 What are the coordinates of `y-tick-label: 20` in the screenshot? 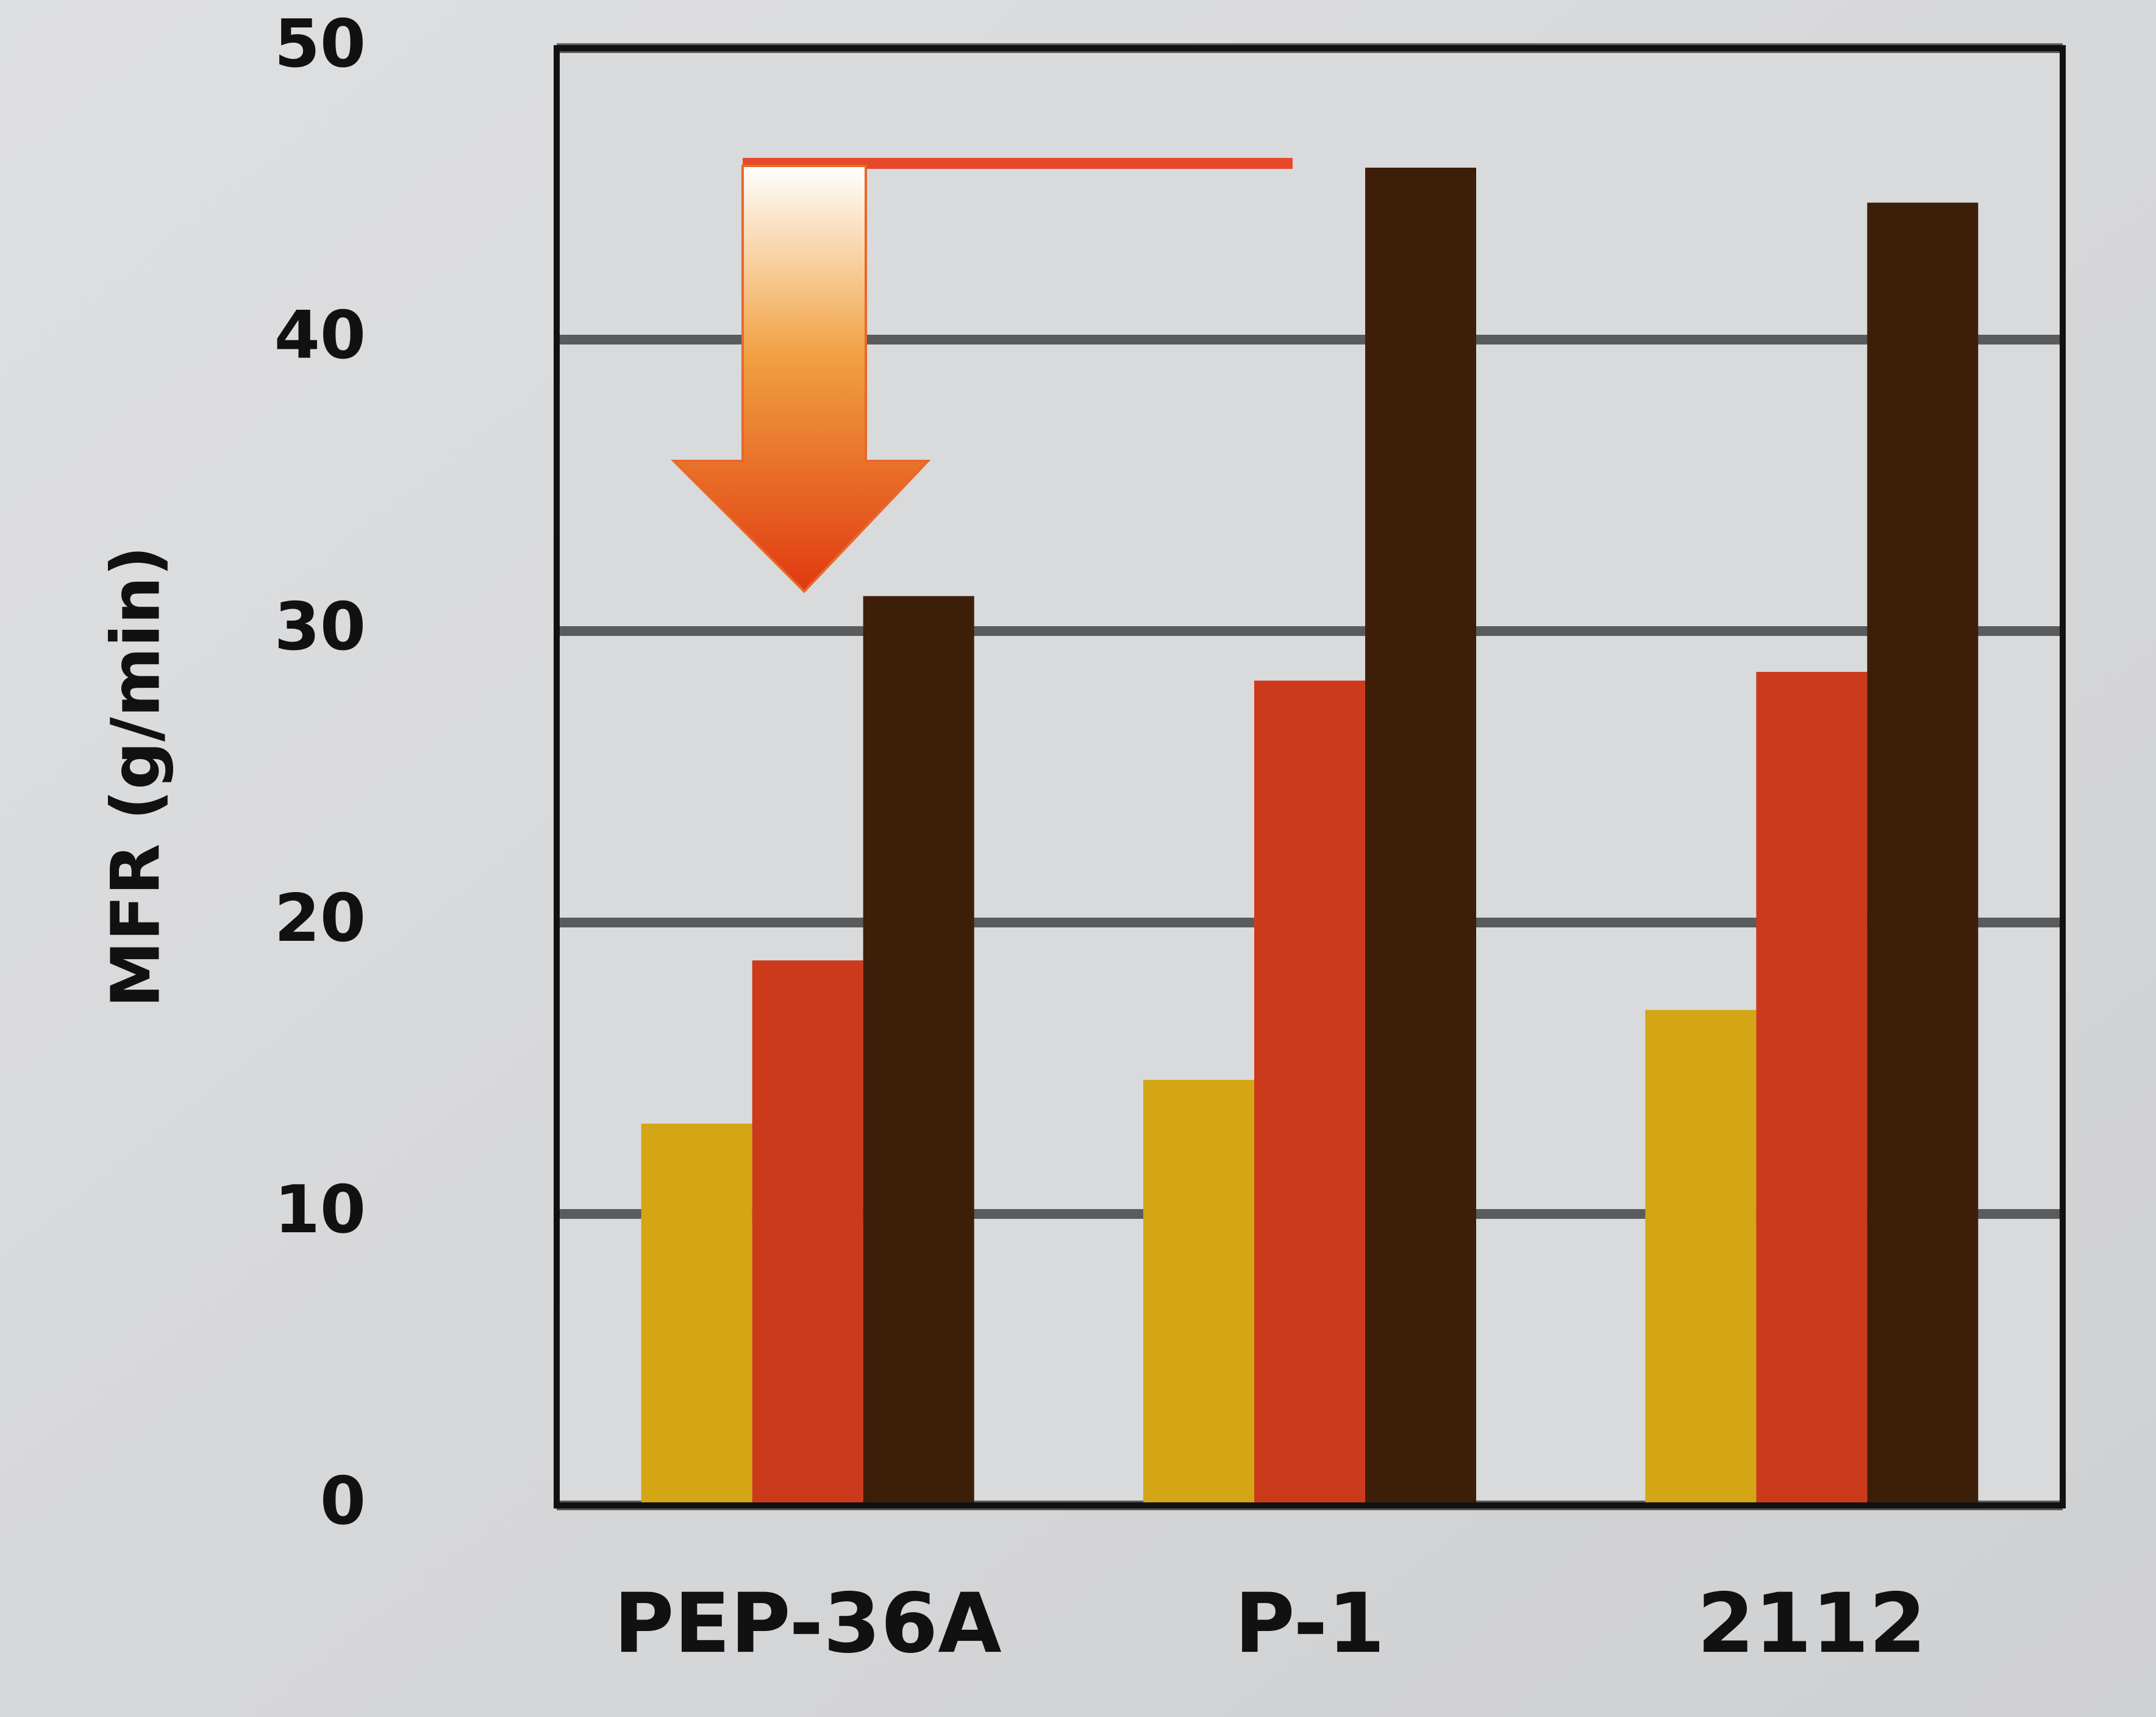 It's located at (320, 918).